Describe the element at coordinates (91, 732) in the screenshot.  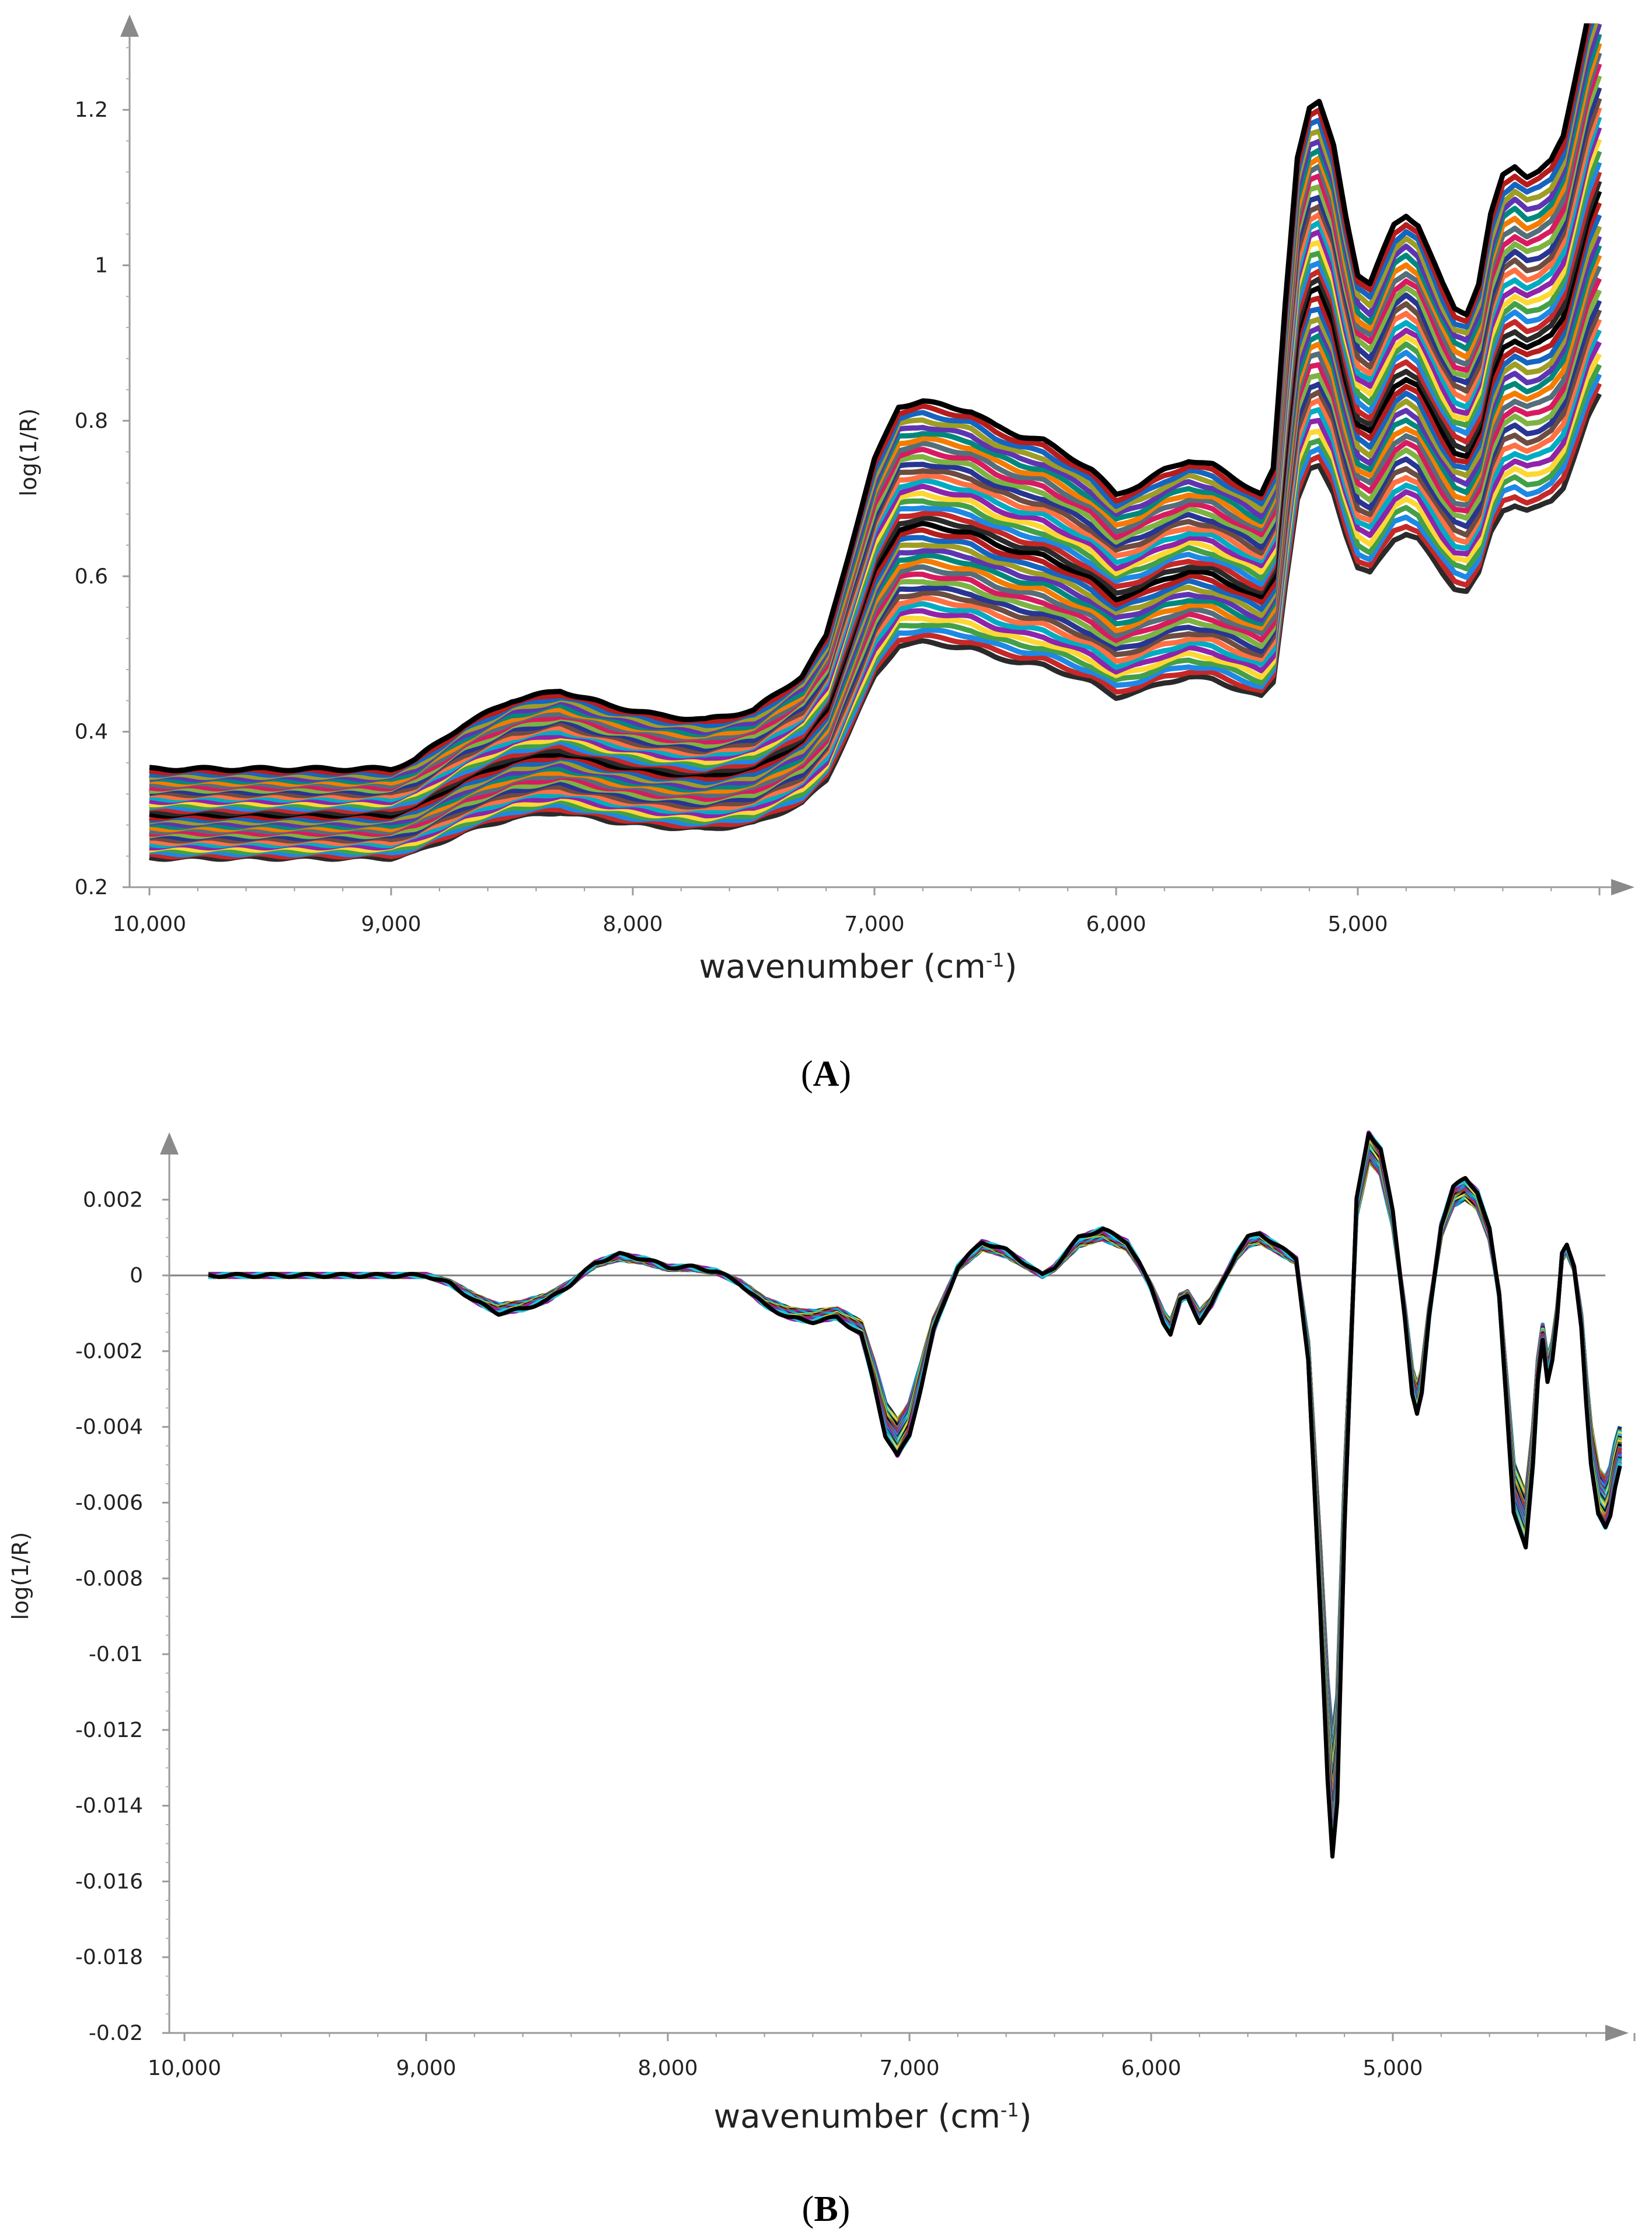
I see `y-tick-label: 0.4` at that location.